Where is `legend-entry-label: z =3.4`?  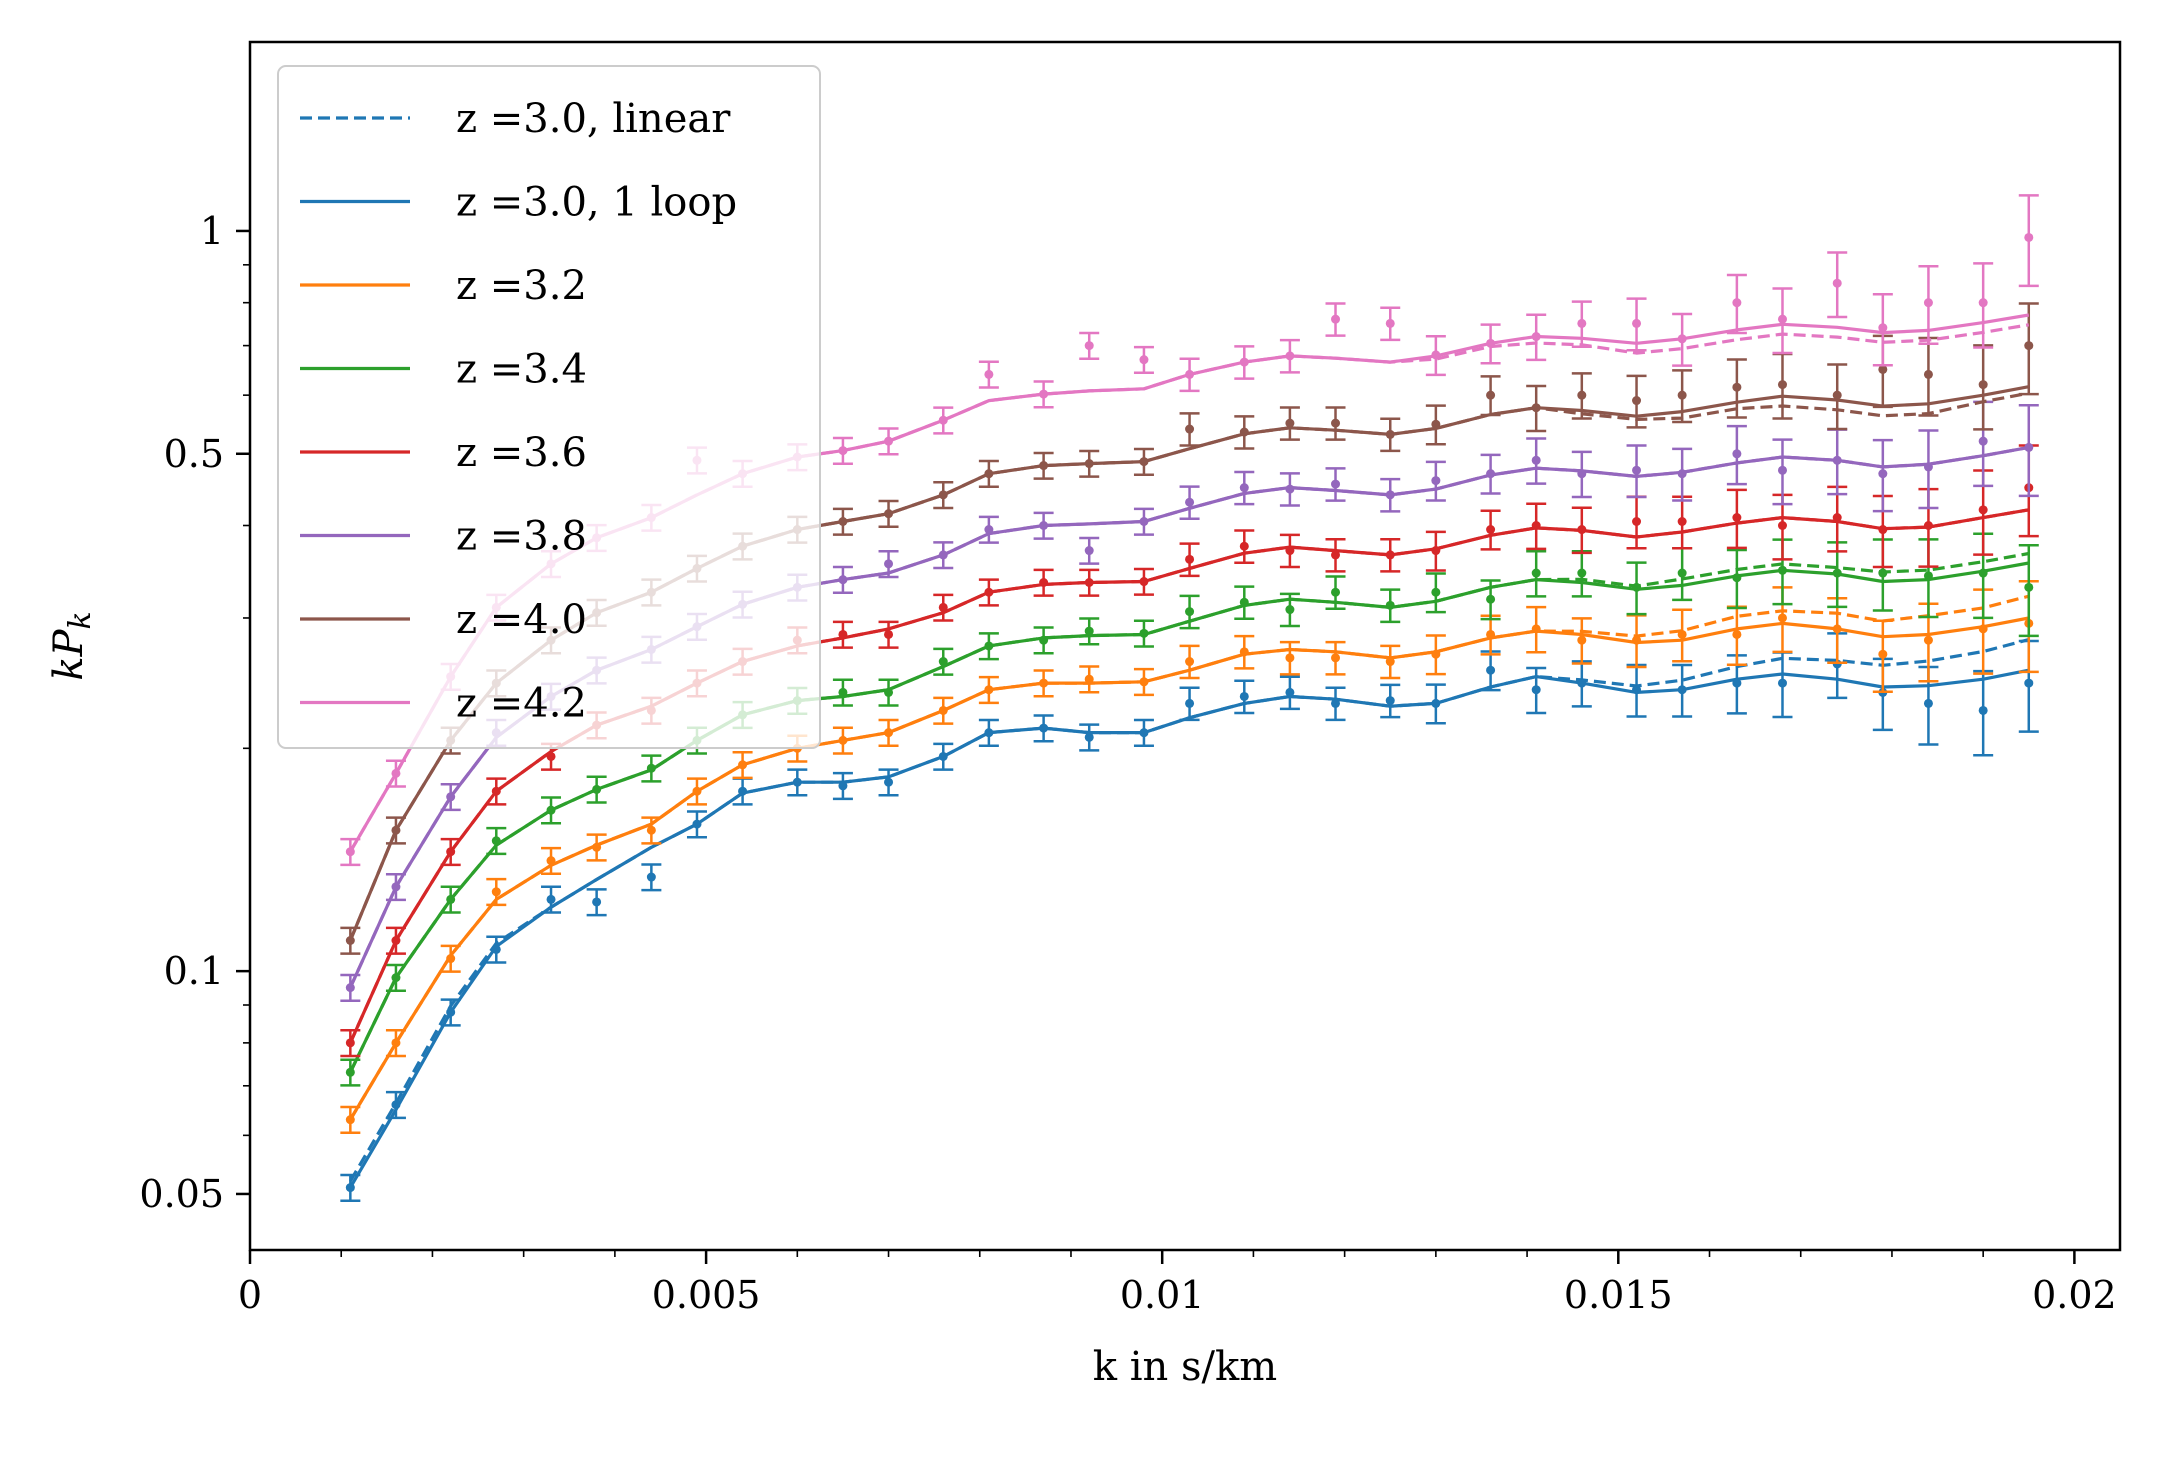 legend-entry-label: z =3.4 is located at coordinates (521, 370).